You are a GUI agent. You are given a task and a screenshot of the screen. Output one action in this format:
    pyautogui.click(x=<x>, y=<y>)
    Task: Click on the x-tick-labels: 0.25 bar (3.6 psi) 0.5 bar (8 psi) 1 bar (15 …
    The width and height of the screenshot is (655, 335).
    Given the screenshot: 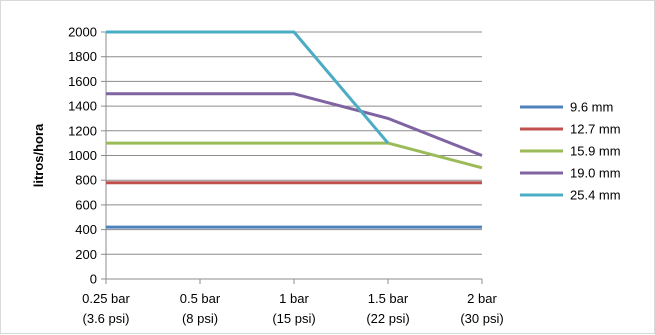 What is the action you would take?
    pyautogui.click(x=293, y=308)
    